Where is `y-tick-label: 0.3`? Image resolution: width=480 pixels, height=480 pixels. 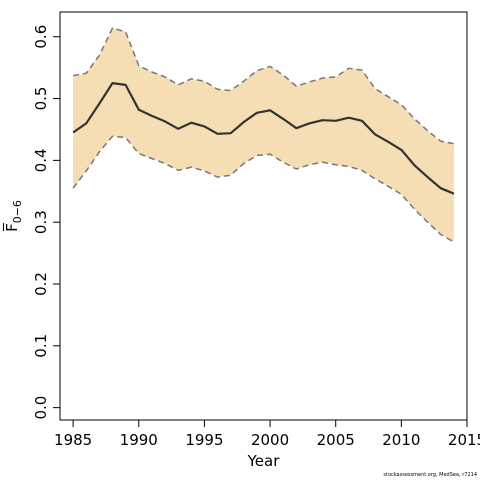
y-tick-label: 0.3 is located at coordinates (41, 222).